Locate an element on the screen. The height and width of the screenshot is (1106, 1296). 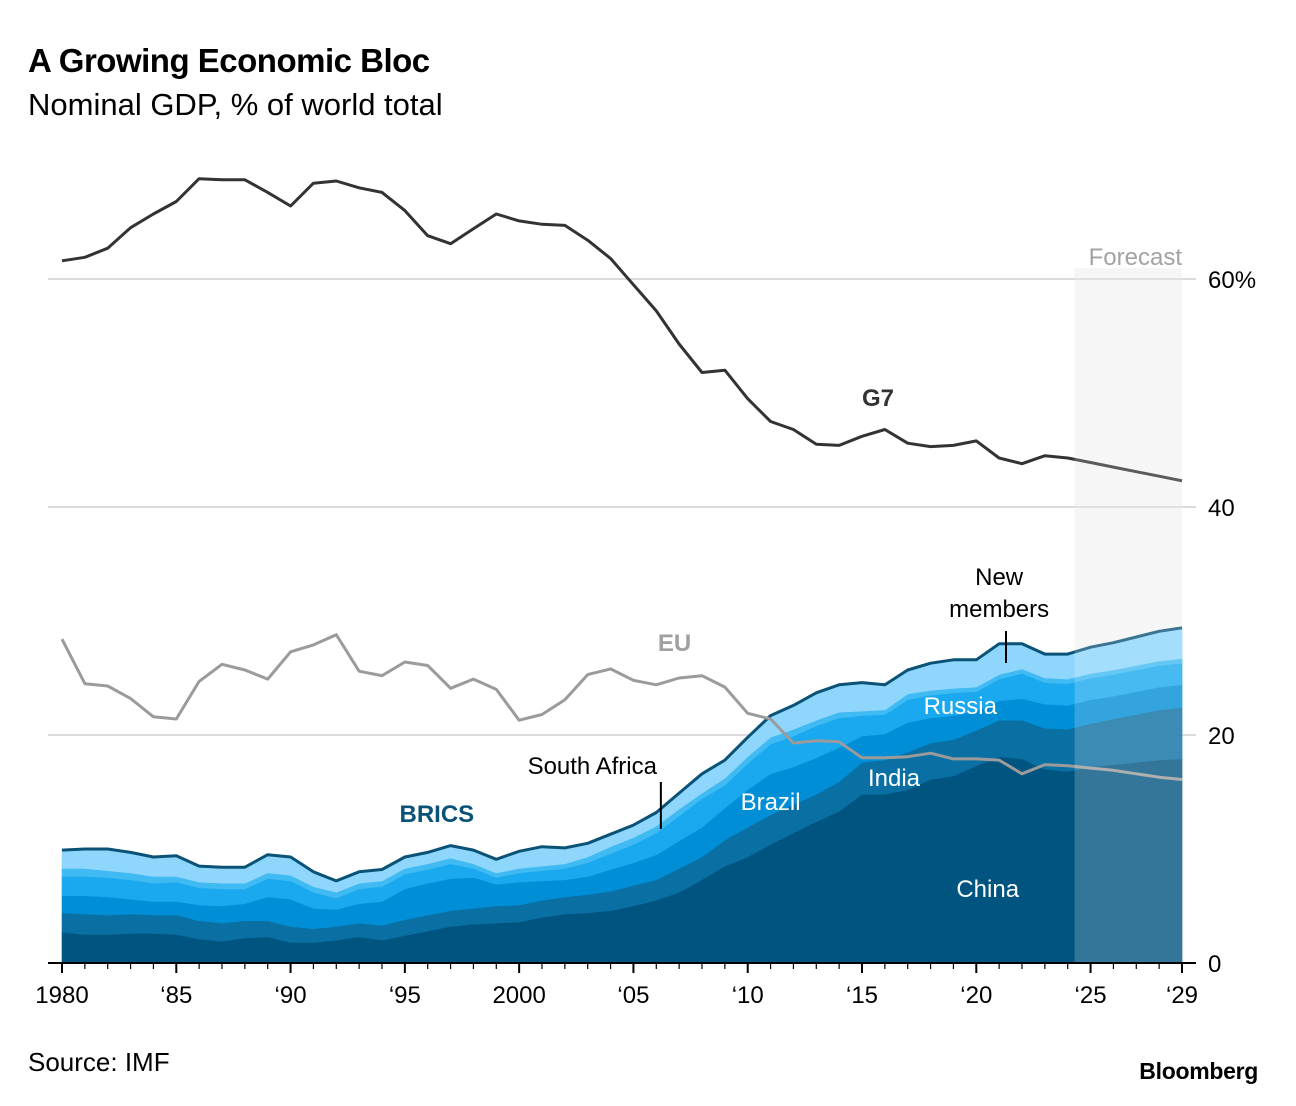
brics-label: BRICS is located at coordinates (437, 814).